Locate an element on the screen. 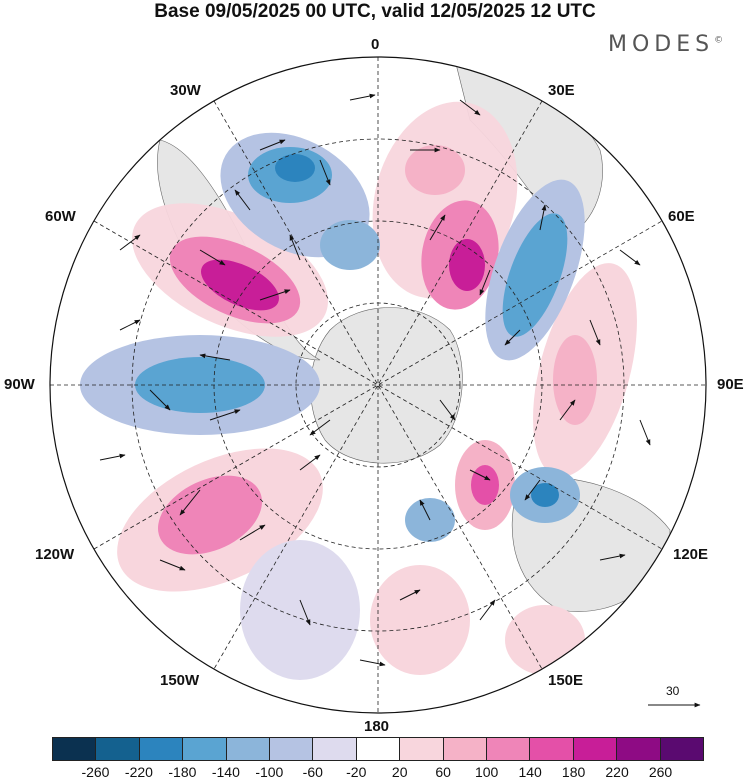  reference-vector-label: 30 is located at coordinates (673, 691).